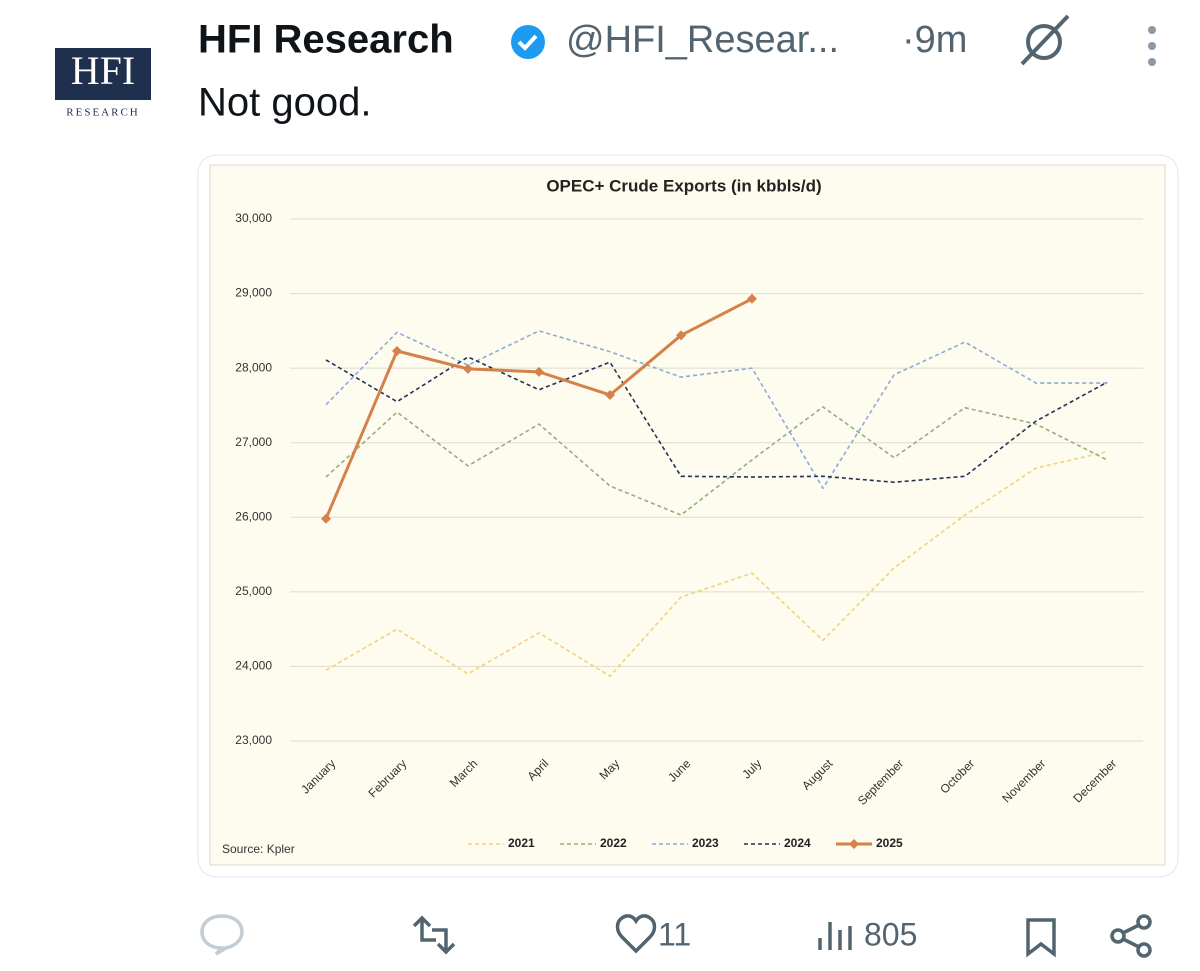 Image resolution: width=1200 pixels, height=971 pixels. Describe the element at coordinates (528, 42) in the screenshot. I see `verified-badge` at that location.